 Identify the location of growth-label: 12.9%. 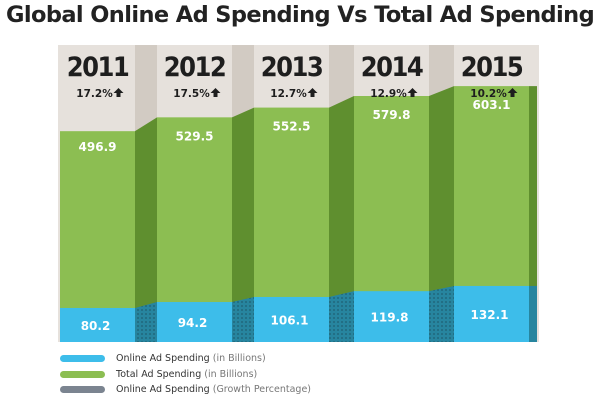
(388, 94).